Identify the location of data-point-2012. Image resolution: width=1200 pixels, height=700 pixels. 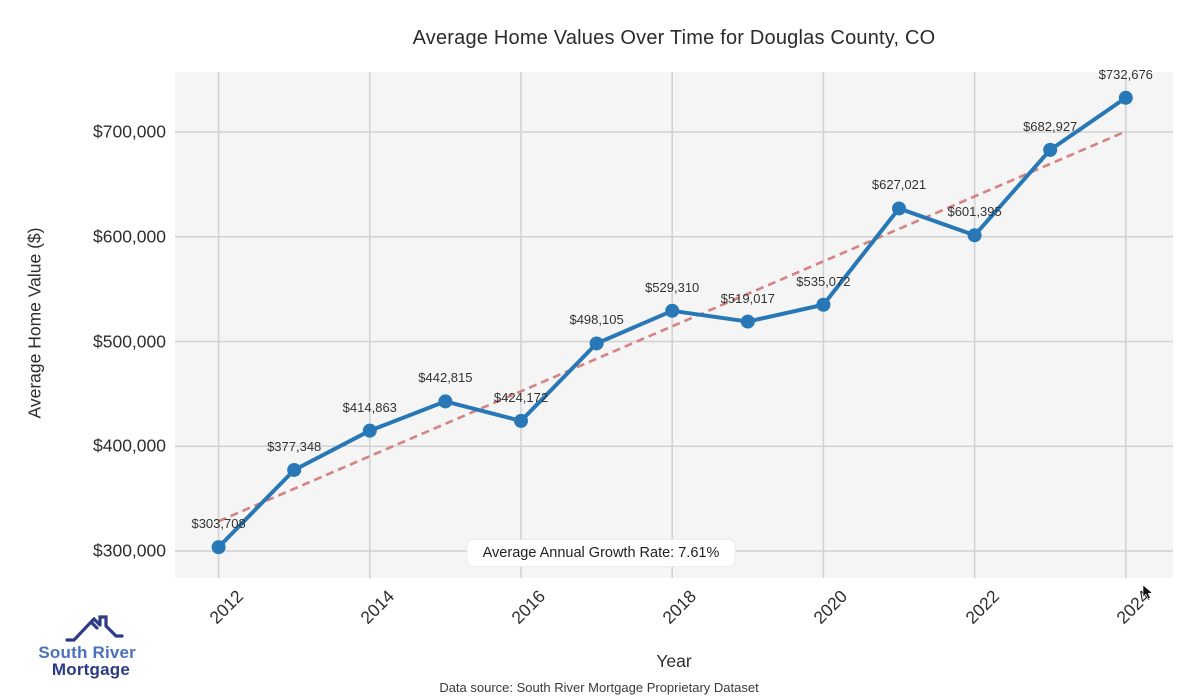
(218, 547).